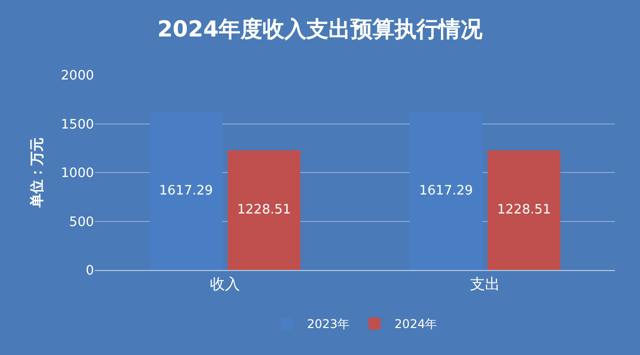 The height and width of the screenshot is (355, 640). I want to click on y-tick-label: 2000, so click(77, 76).